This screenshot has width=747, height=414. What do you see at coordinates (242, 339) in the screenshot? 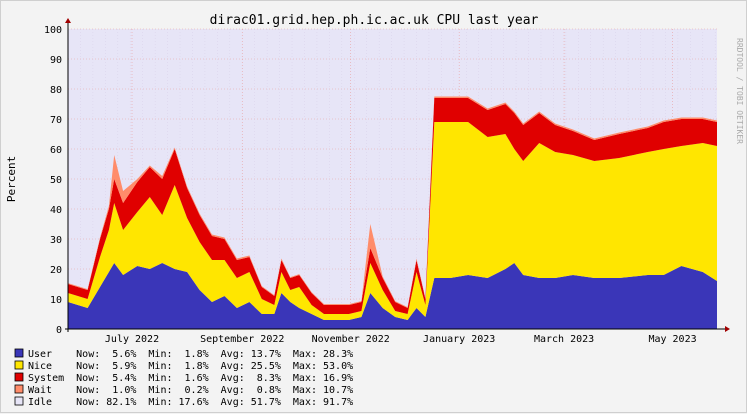
I see `x-tick-label: September 2022` at bounding box center [242, 339].